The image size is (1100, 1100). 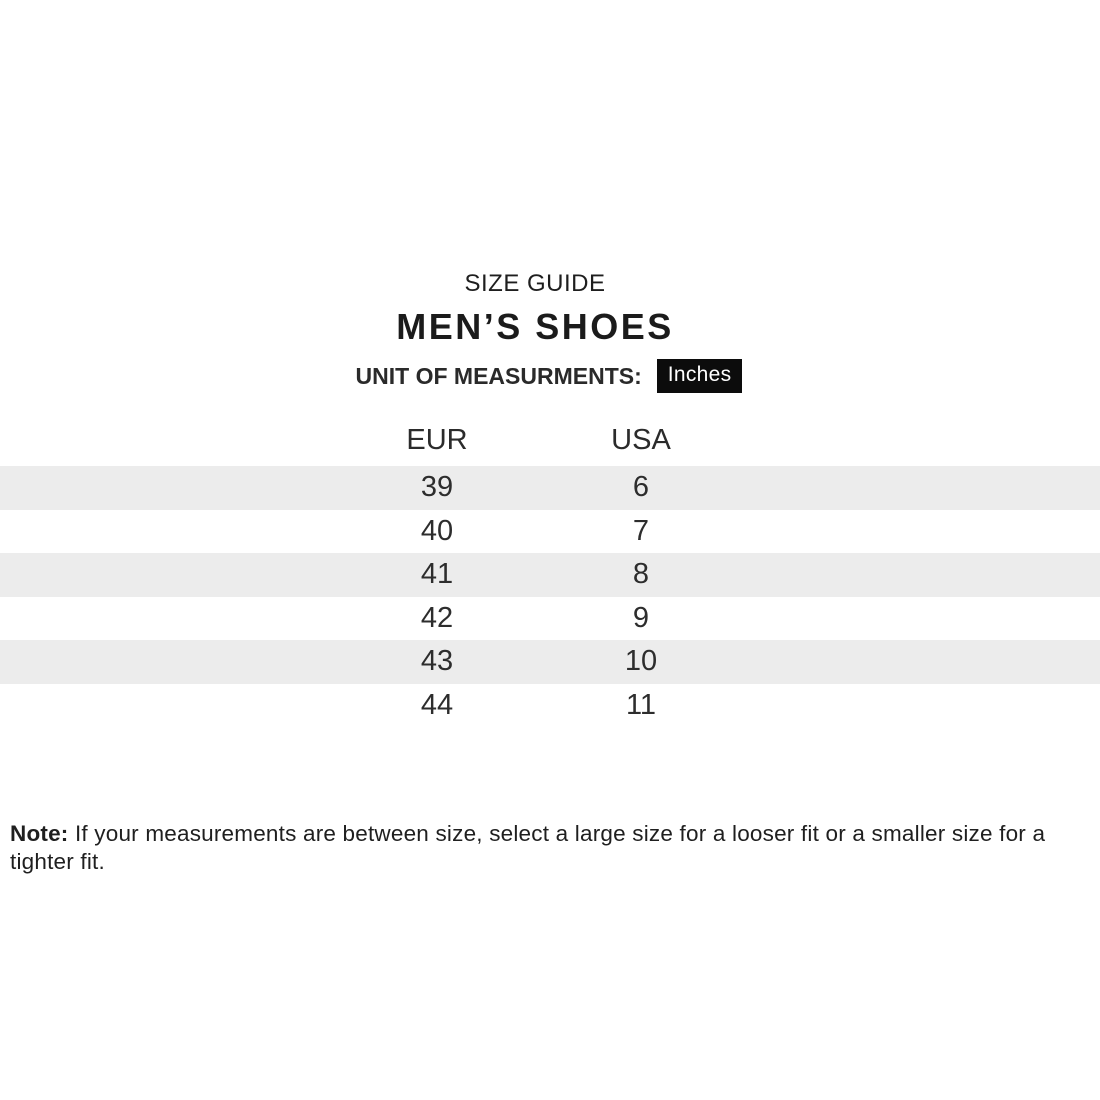 What do you see at coordinates (641, 487) in the screenshot?
I see `usa-size-value: 6` at bounding box center [641, 487].